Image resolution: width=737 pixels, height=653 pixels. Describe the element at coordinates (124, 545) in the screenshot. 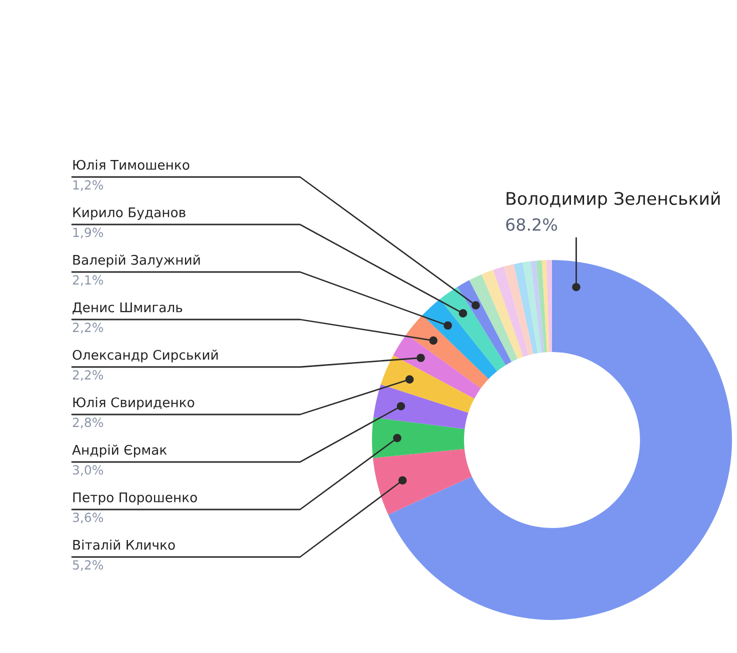

I see `slice-label: Віталій Кличко` at that location.